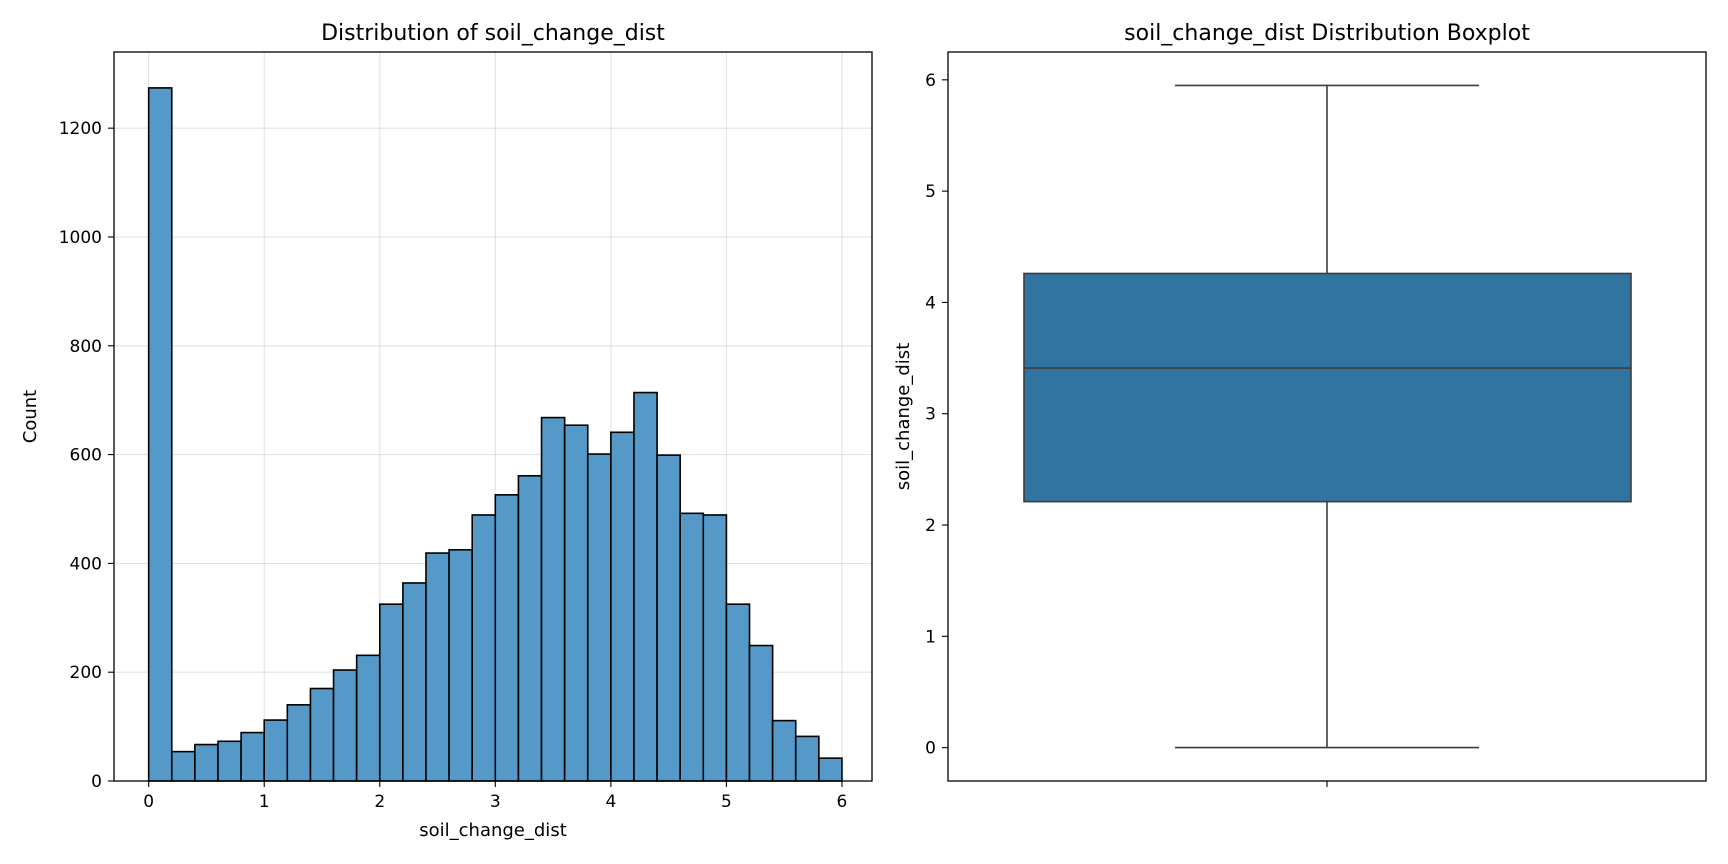 The width and height of the screenshot is (1728, 864). What do you see at coordinates (930, 303) in the screenshot?
I see `boxplot-y-tick-label: 4` at bounding box center [930, 303].